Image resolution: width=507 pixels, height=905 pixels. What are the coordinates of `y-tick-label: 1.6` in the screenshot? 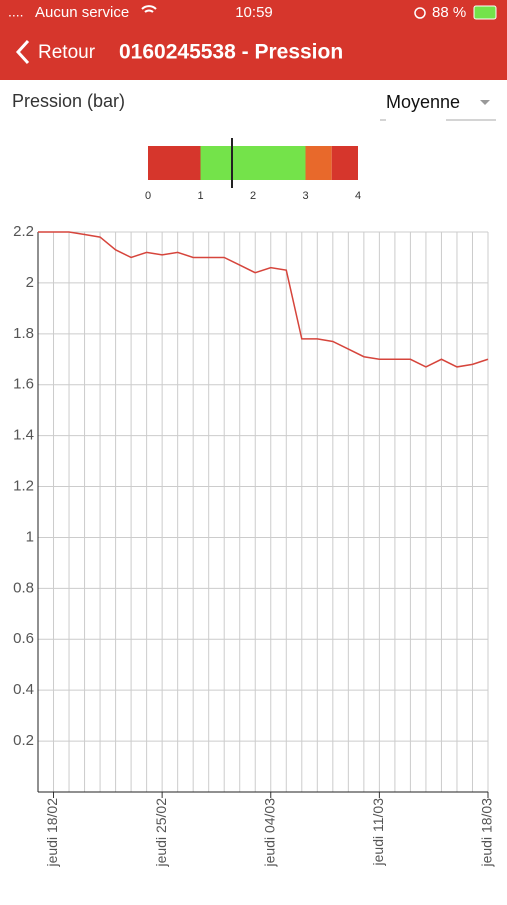 It's located at (23, 384).